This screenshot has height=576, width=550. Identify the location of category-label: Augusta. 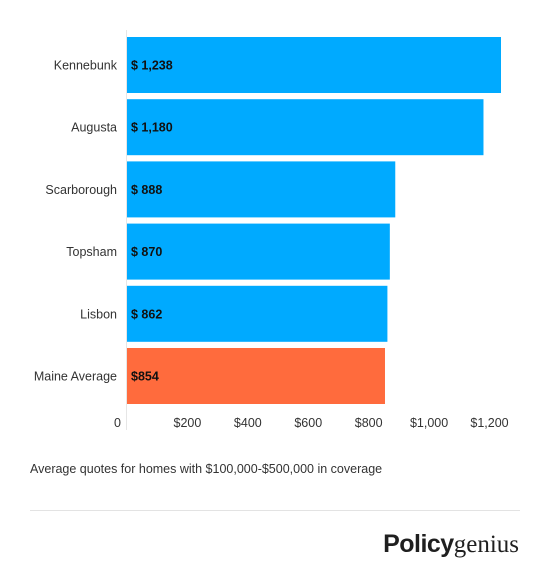
(94, 128).